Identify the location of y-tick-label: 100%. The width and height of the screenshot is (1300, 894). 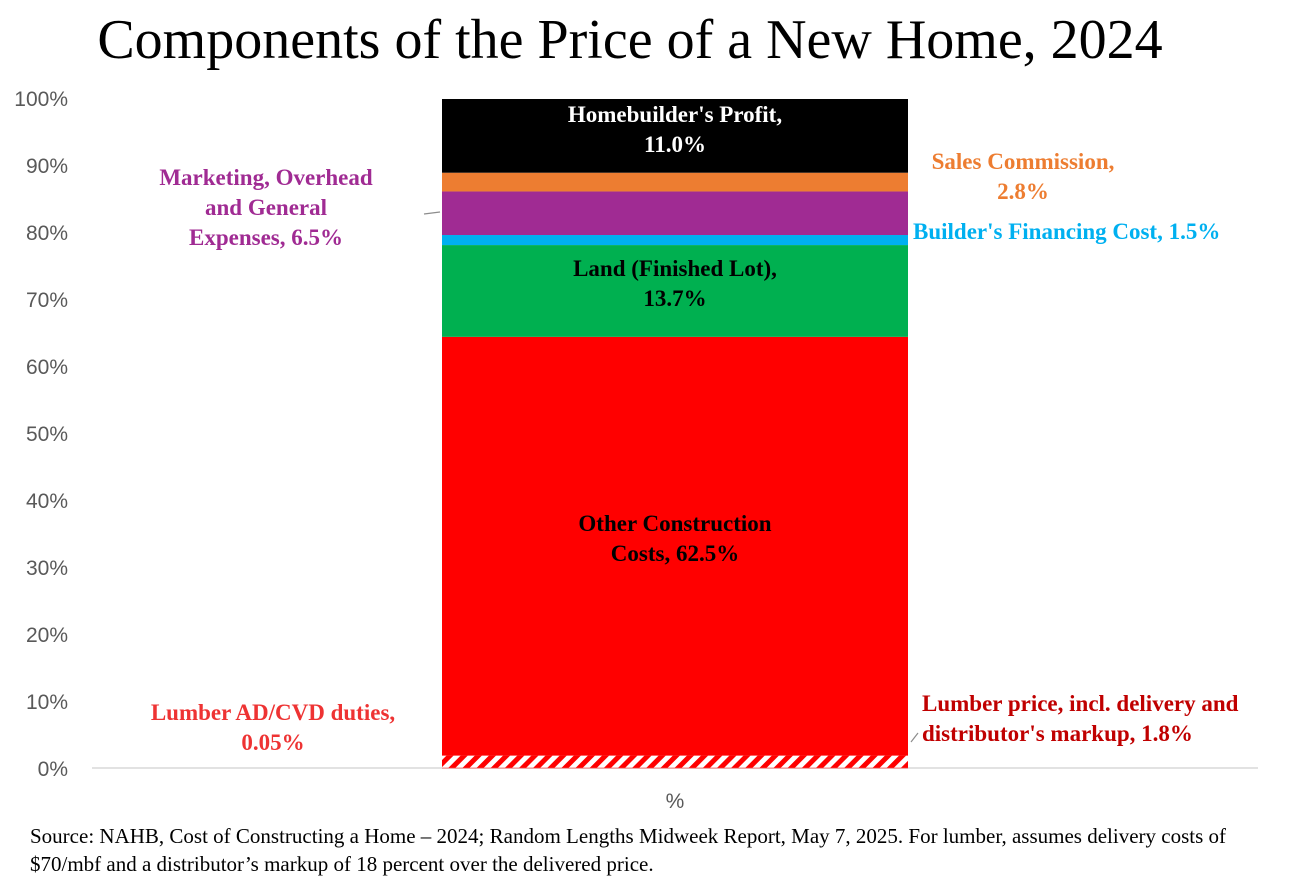
(41, 99).